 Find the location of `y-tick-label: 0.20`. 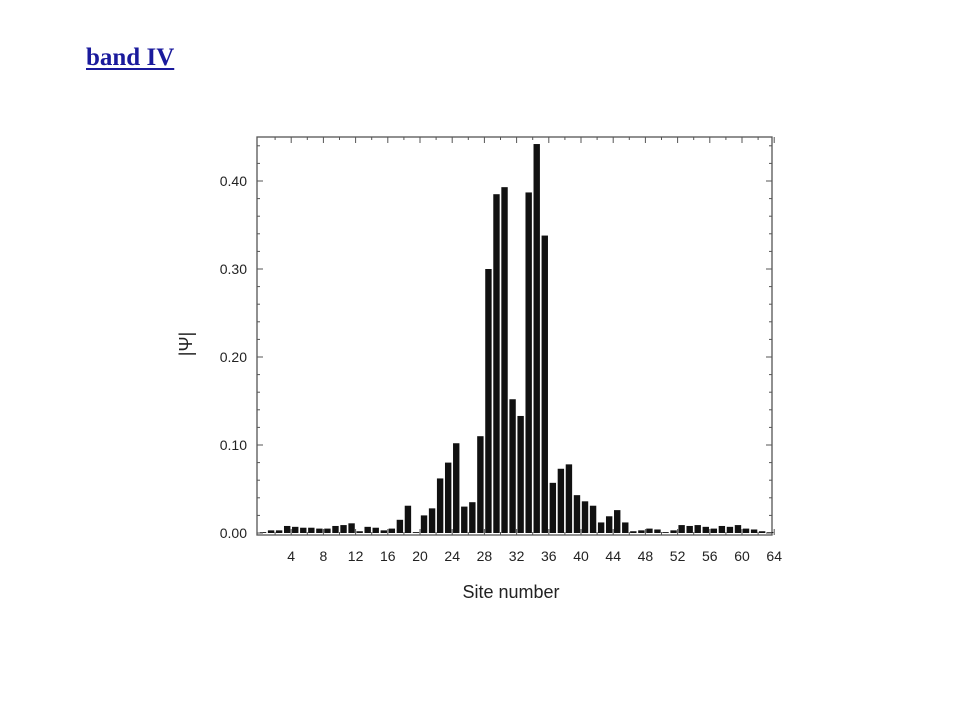

y-tick-label: 0.20 is located at coordinates (233, 357).